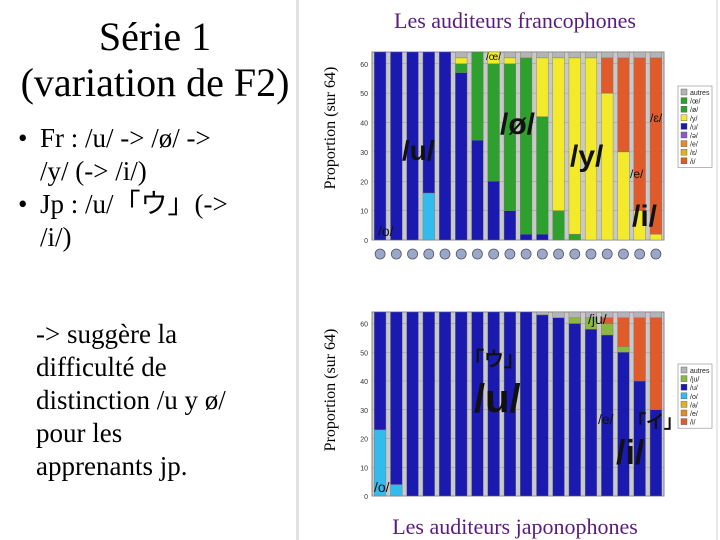  What do you see at coordinates (518, 124) in the screenshot?
I see `chart-annotation: /ø/` at bounding box center [518, 124].